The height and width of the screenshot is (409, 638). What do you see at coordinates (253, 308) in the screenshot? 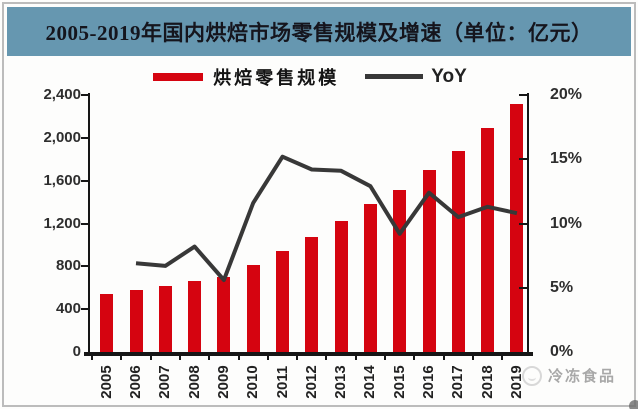
I see `bar-2010` at bounding box center [253, 308].